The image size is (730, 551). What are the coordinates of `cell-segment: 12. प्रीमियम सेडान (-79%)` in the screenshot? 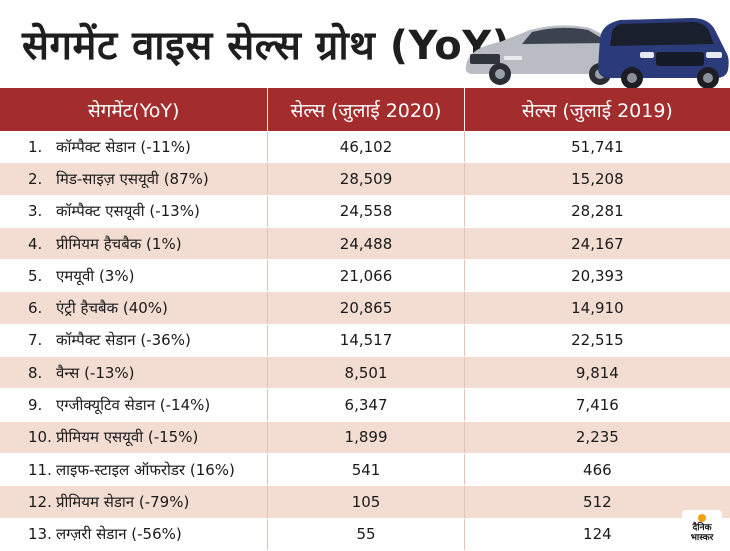 It's located at (133, 502).